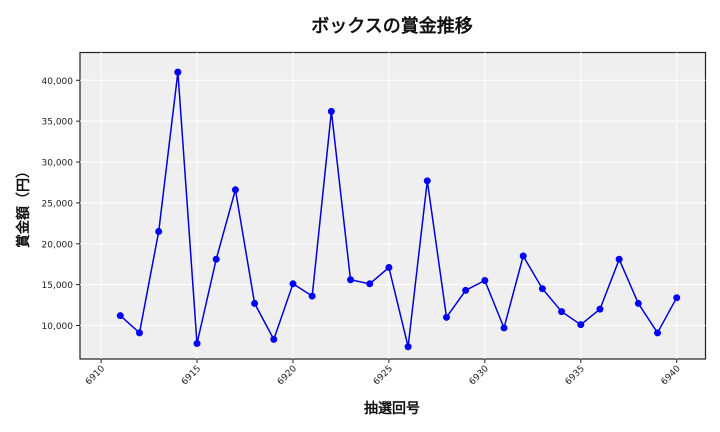 Image resolution: width=720 pixels, height=432 pixels. Describe the element at coordinates (391, 26) in the screenshot. I see `chart-title: ボックスの賞金推移` at that location.